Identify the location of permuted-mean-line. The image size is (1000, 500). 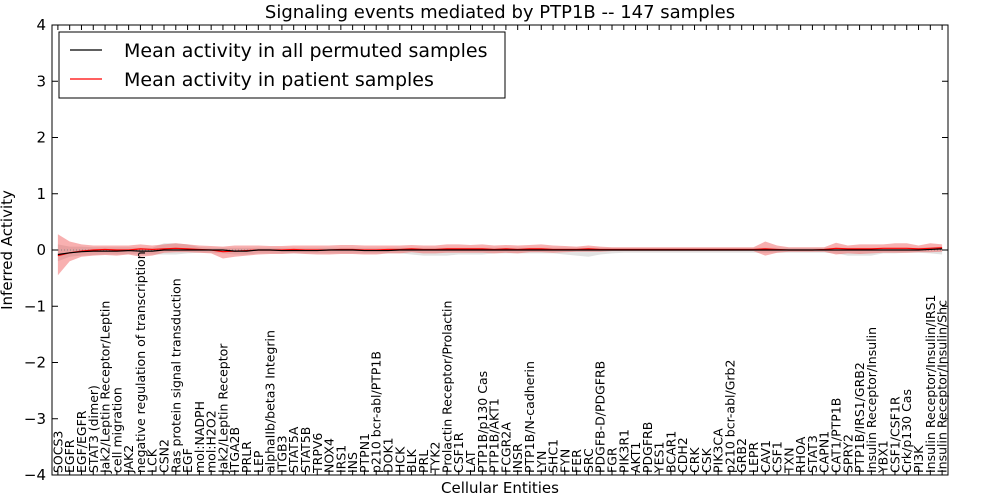
(500, 252).